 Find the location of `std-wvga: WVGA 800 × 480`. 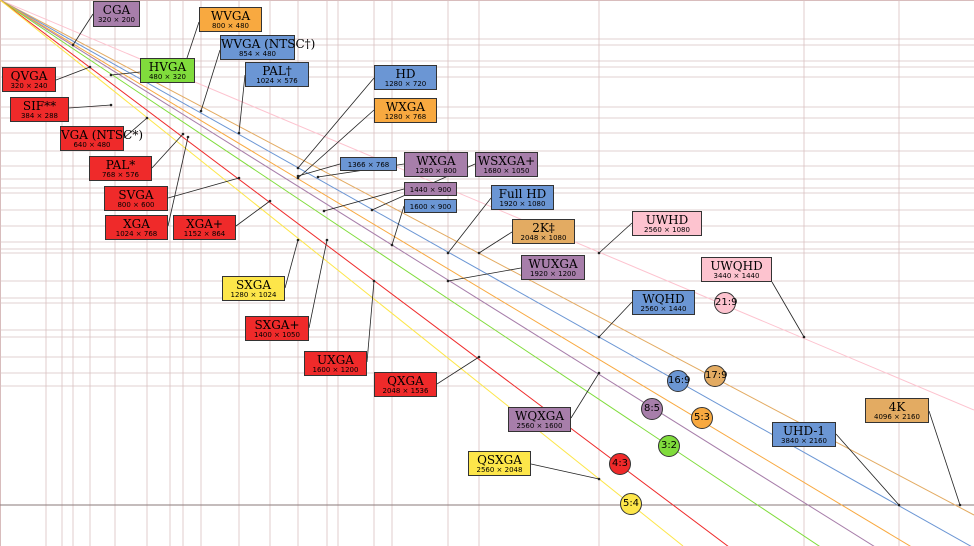

std-wvga: WVGA 800 × 480 is located at coordinates (230, 19).